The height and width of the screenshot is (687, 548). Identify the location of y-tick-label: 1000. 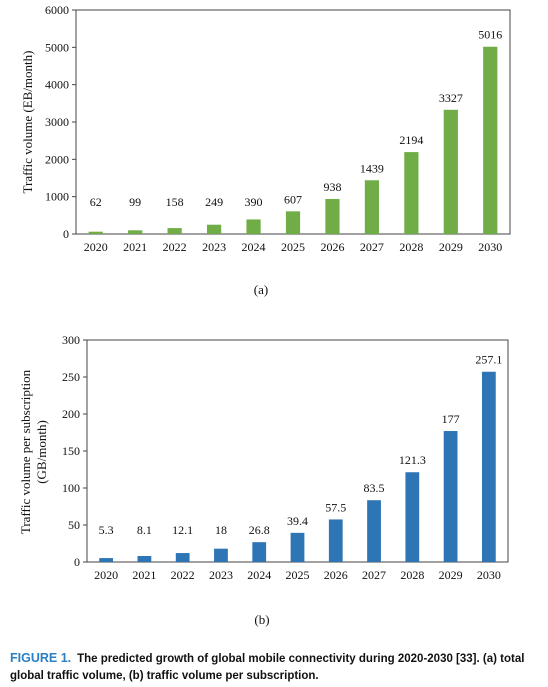
(57, 197).